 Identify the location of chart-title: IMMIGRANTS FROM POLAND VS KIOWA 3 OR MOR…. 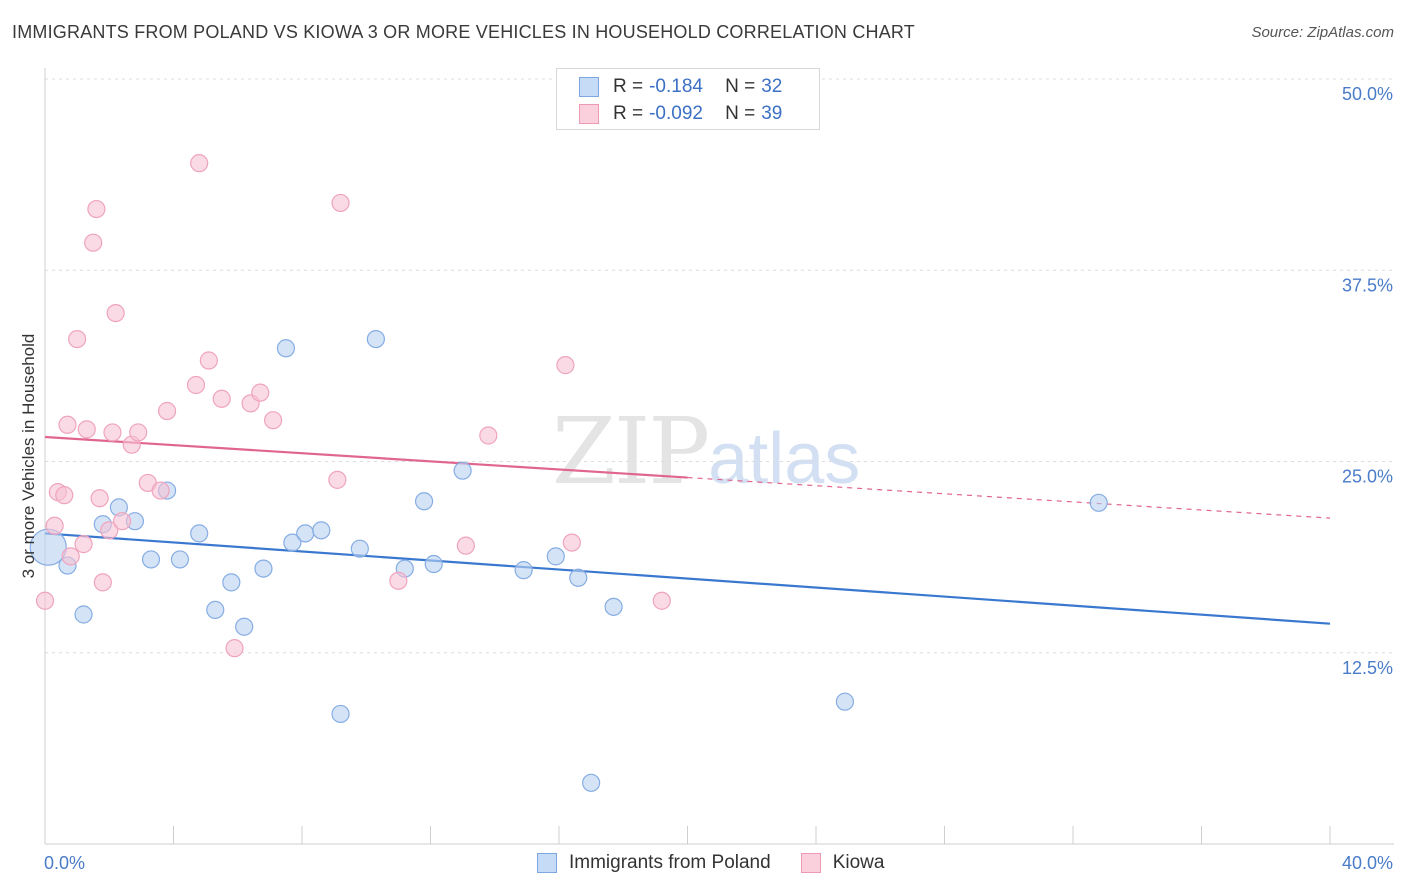
(463, 32).